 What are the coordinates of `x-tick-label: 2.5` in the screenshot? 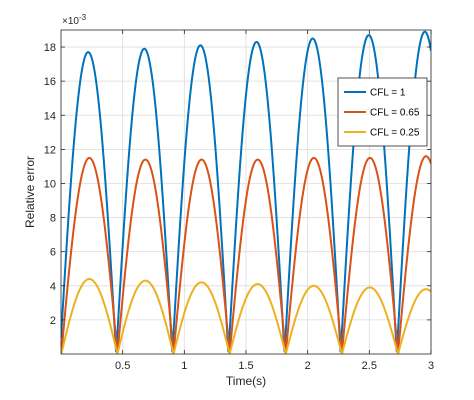 It's located at (369, 366).